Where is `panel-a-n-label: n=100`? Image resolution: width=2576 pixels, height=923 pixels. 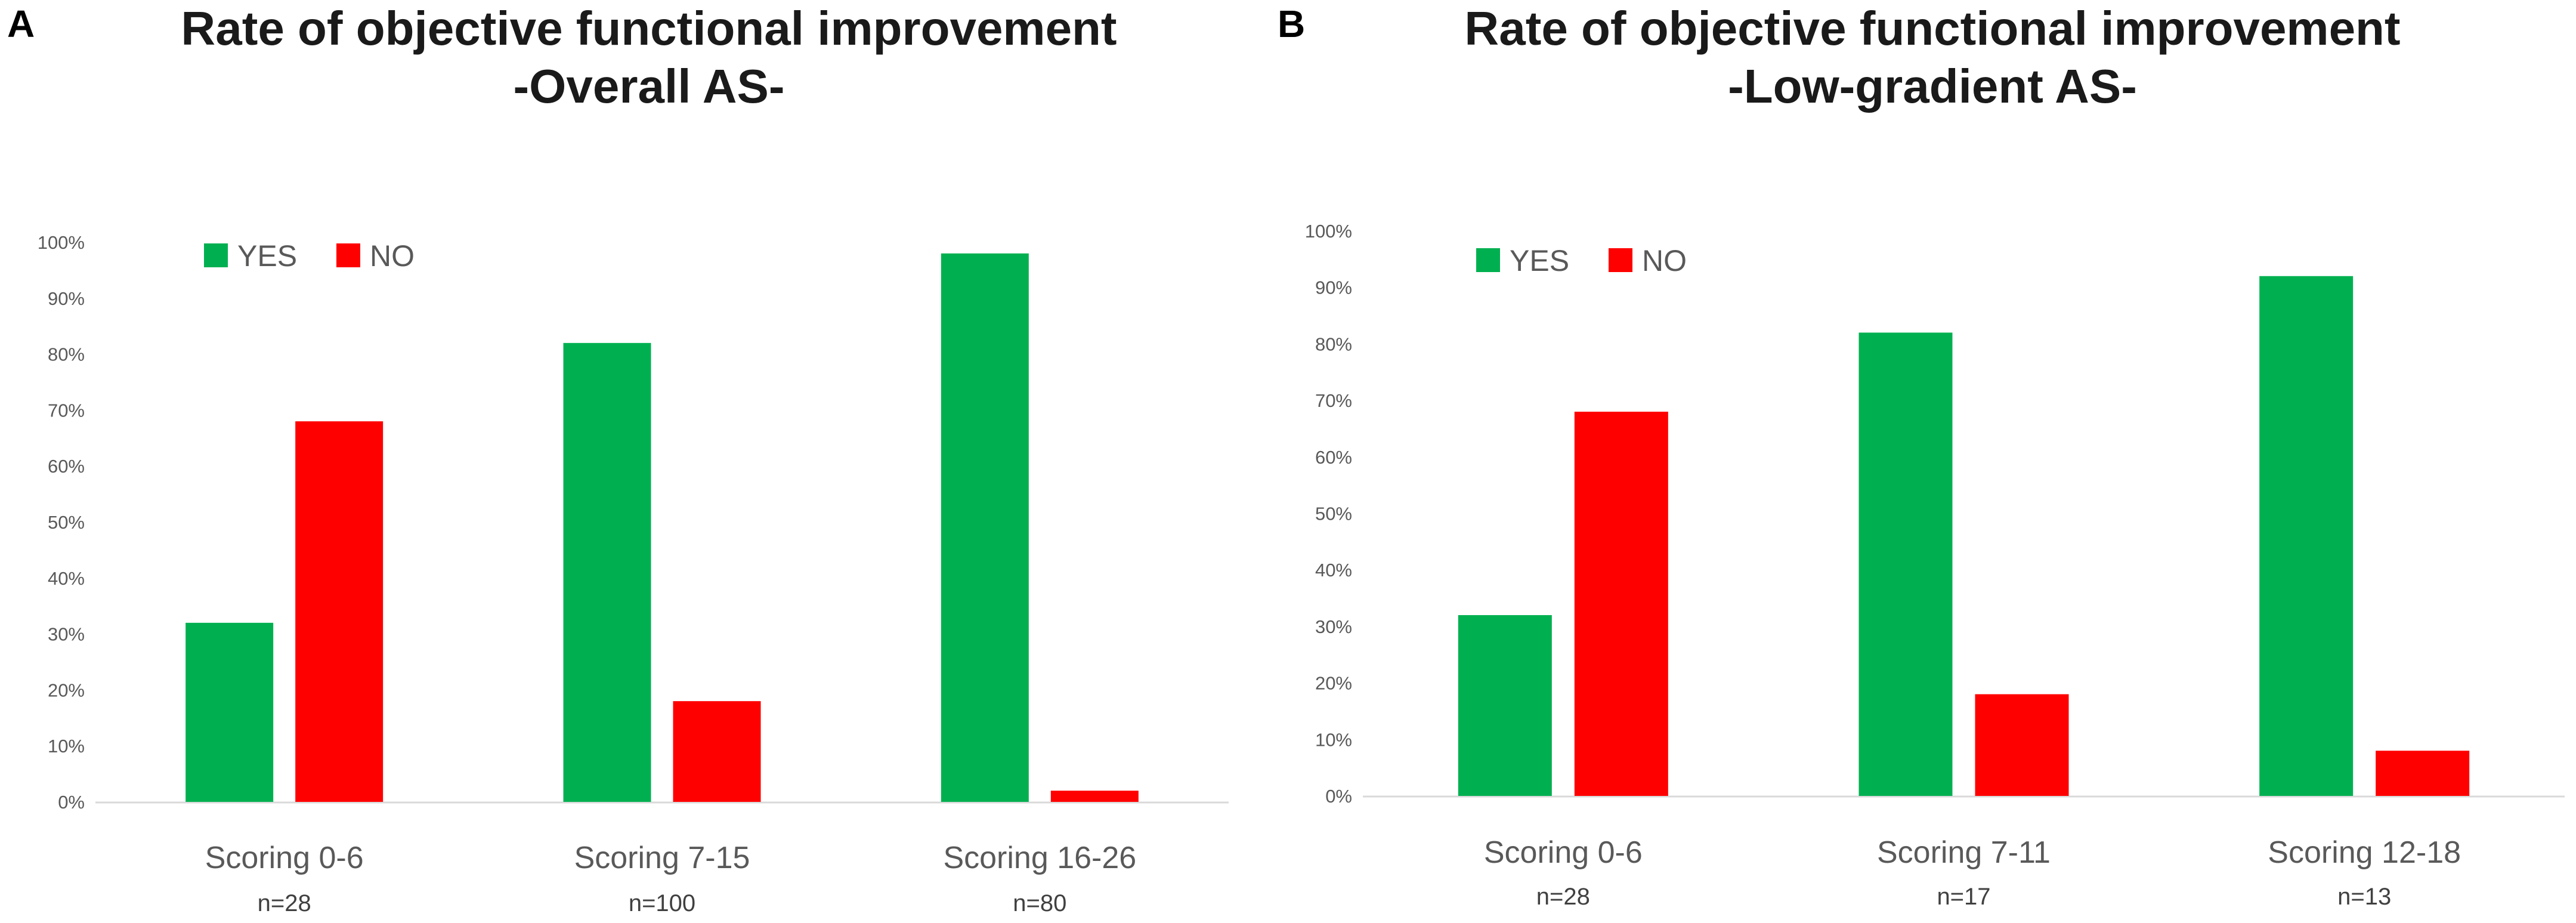
panel-a-n-label: n=100 is located at coordinates (662, 903).